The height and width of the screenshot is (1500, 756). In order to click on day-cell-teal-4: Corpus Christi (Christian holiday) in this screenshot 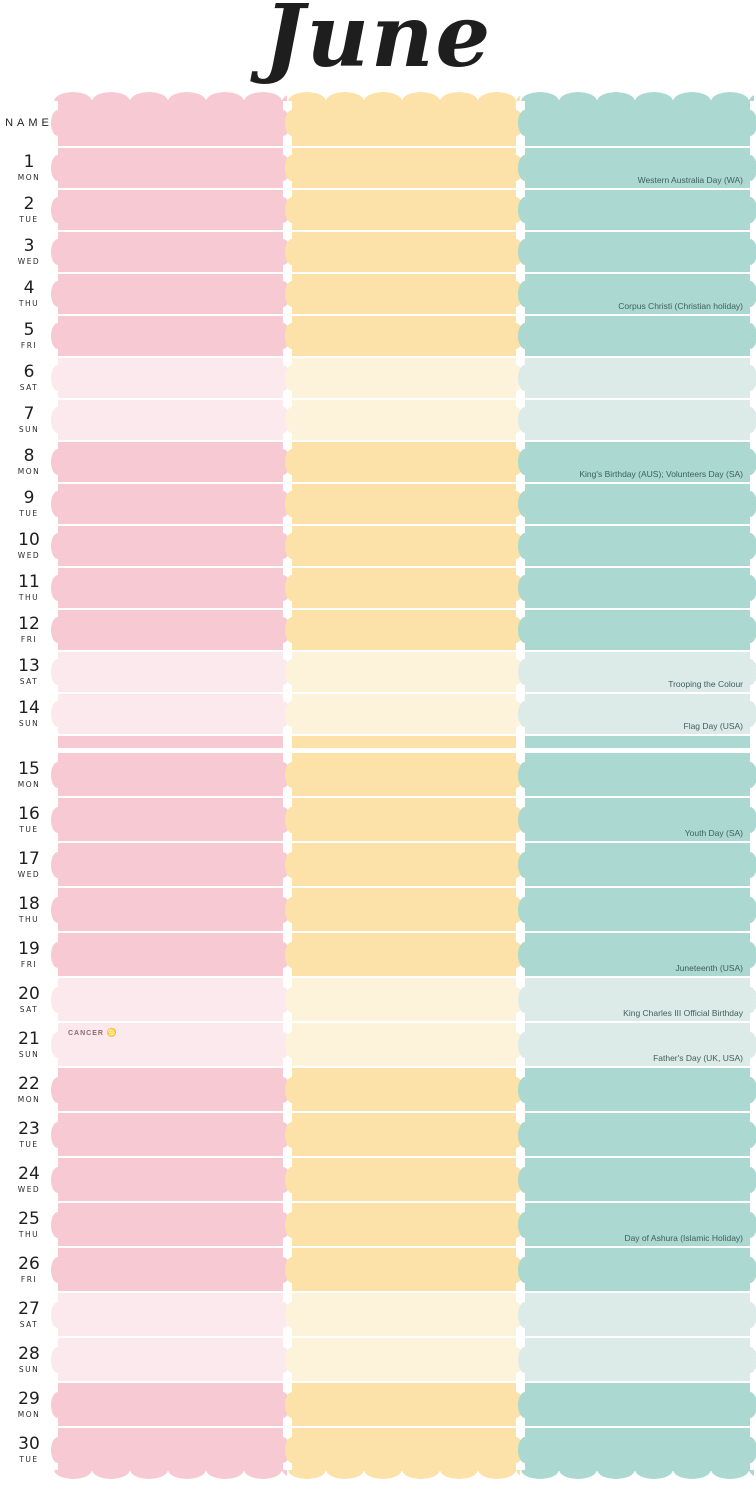, I will do `click(638, 294)`.